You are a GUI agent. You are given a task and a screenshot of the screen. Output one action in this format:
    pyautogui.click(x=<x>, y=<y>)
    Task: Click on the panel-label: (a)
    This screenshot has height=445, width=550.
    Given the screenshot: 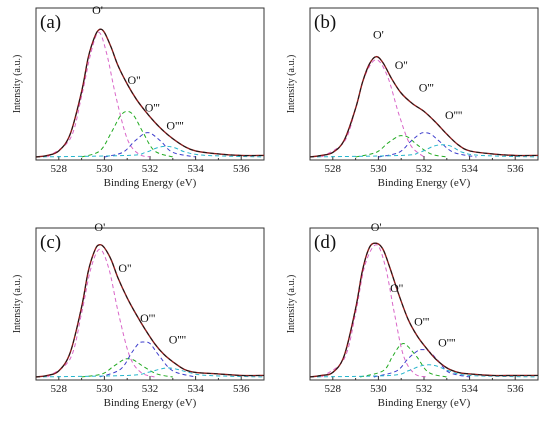 What is the action you would take?
    pyautogui.click(x=50, y=22)
    